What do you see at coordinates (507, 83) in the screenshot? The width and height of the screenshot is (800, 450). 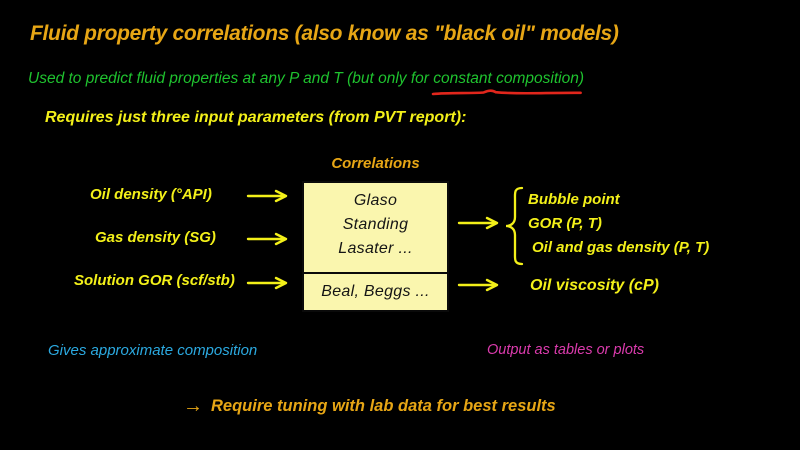 I see `intro-underlined-phrase: constant composition` at bounding box center [507, 83].